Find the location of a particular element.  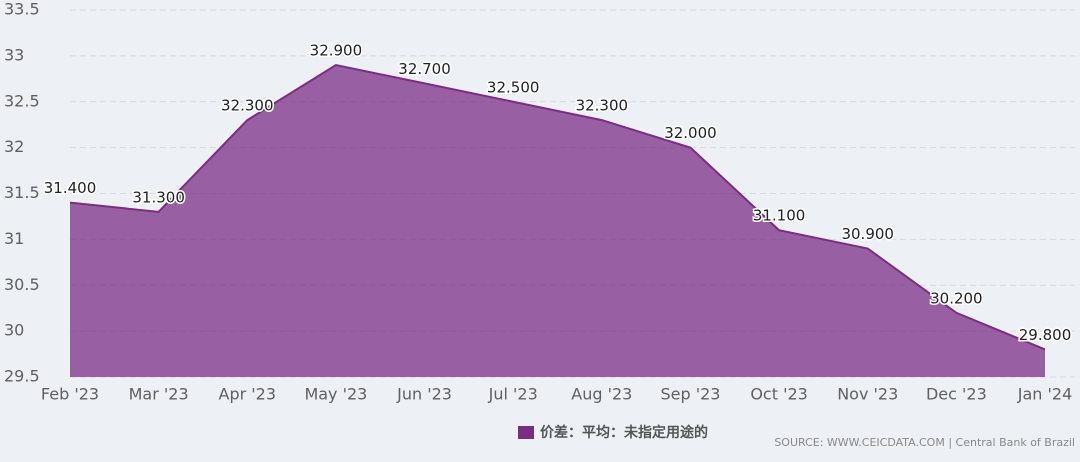

y-tick-label: 32.5 is located at coordinates (22, 100).